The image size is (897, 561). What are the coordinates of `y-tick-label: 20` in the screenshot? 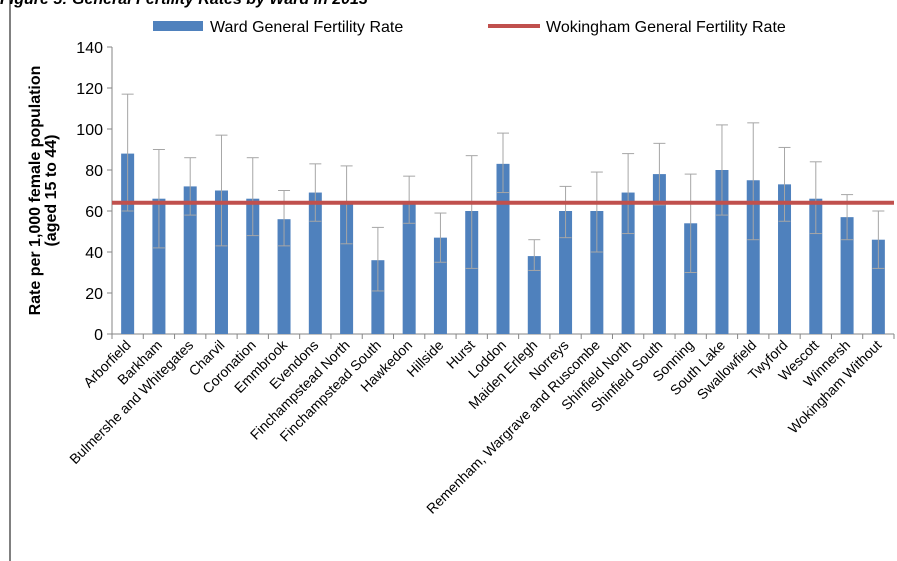 It's located at (94, 294).